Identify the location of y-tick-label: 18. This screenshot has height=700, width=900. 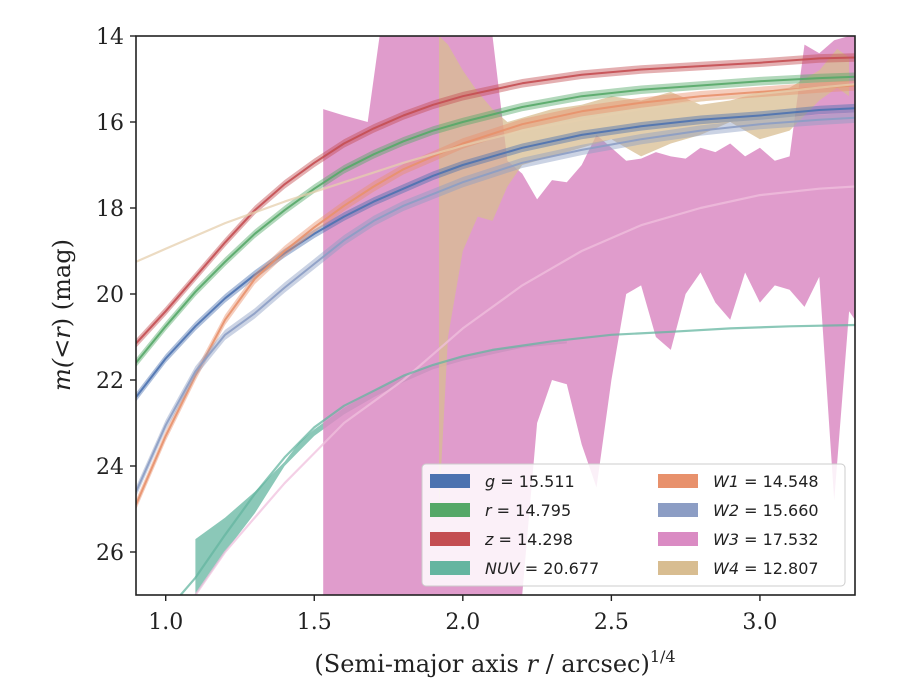
(110, 209).